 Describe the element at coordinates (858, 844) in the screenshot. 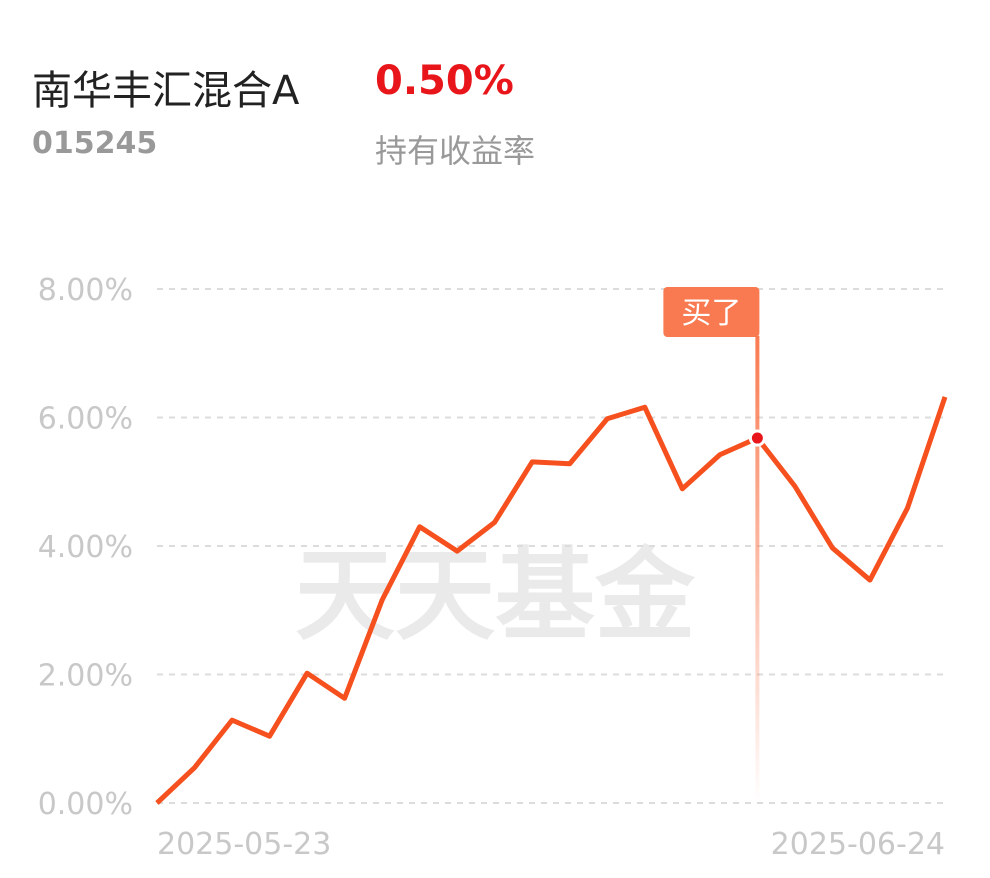

I see `x-tick-label: 2025-06-24` at that location.